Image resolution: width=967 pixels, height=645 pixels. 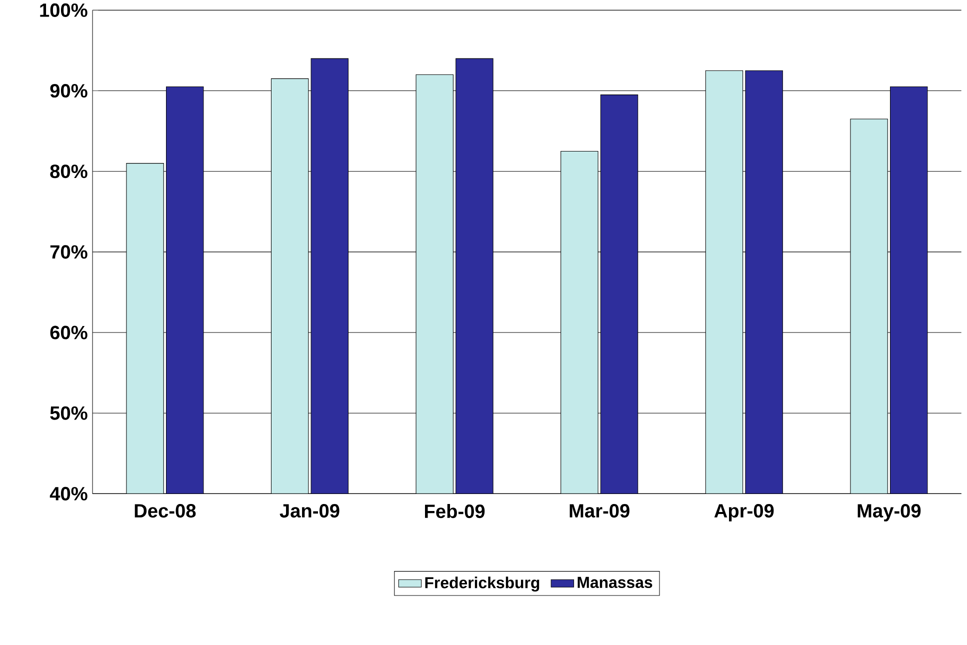 What do you see at coordinates (615, 582) in the screenshot?
I see `legend-label: Manassas` at bounding box center [615, 582].